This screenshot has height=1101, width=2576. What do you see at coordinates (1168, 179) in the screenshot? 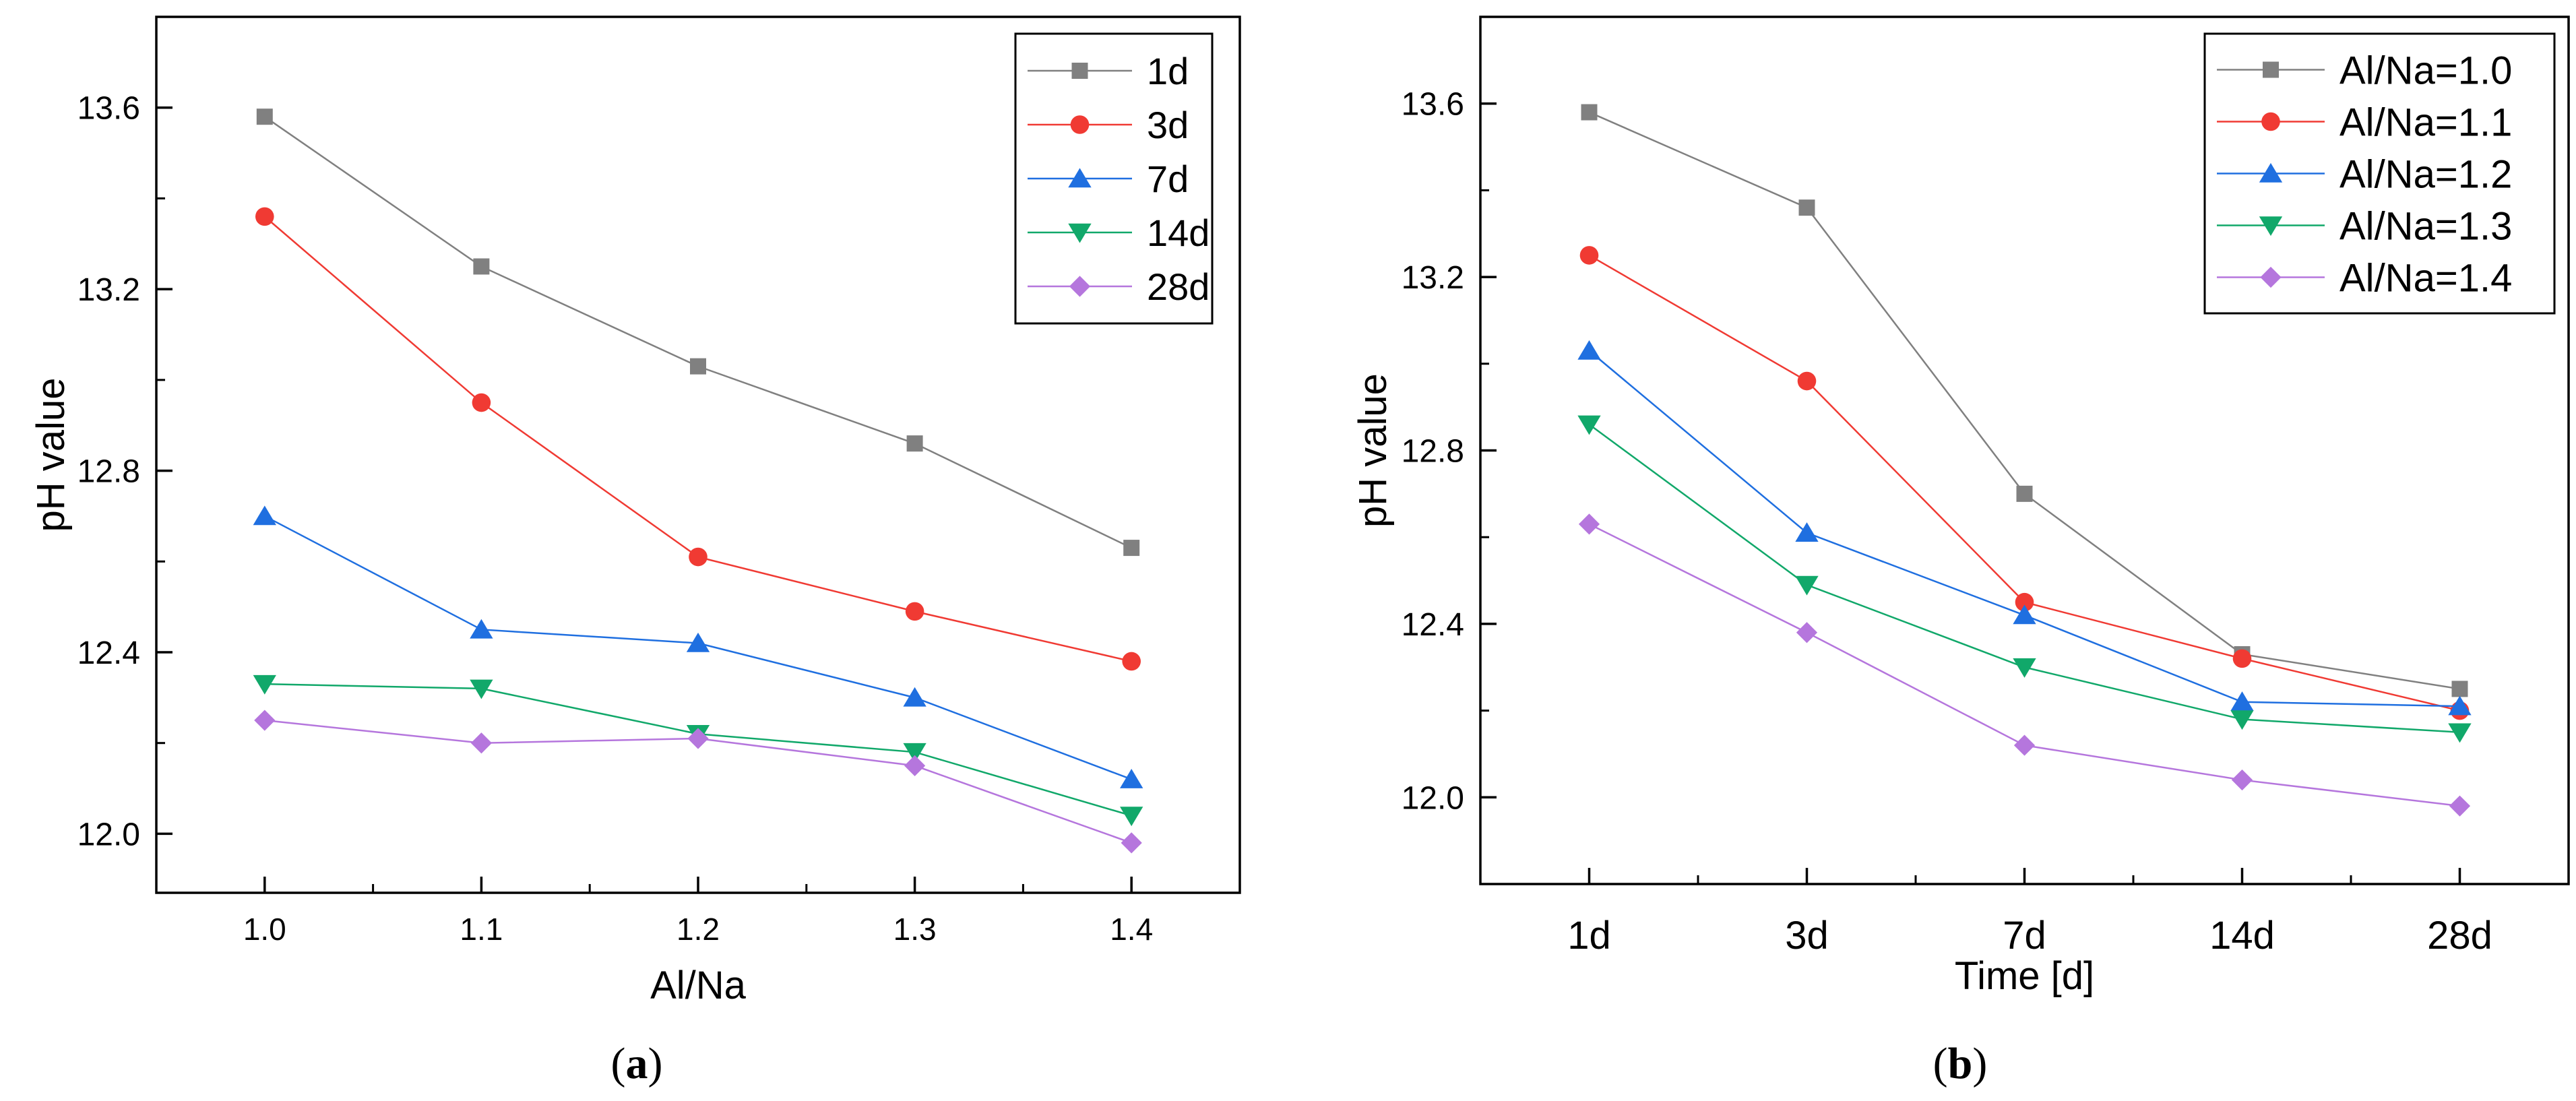
I see `legend-label: 7d` at bounding box center [1168, 179].